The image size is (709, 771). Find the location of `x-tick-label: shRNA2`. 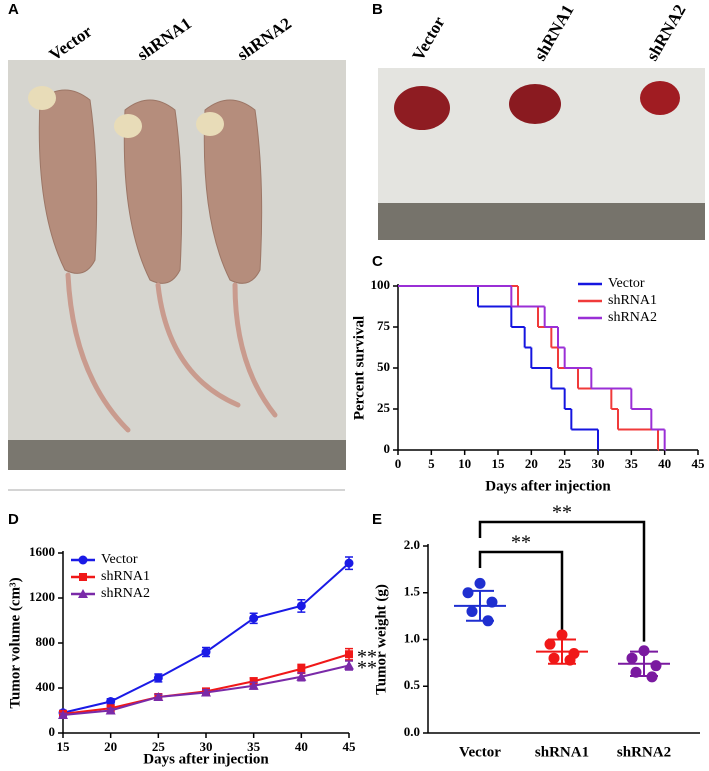

x-tick-label: shRNA2 is located at coordinates (644, 752).